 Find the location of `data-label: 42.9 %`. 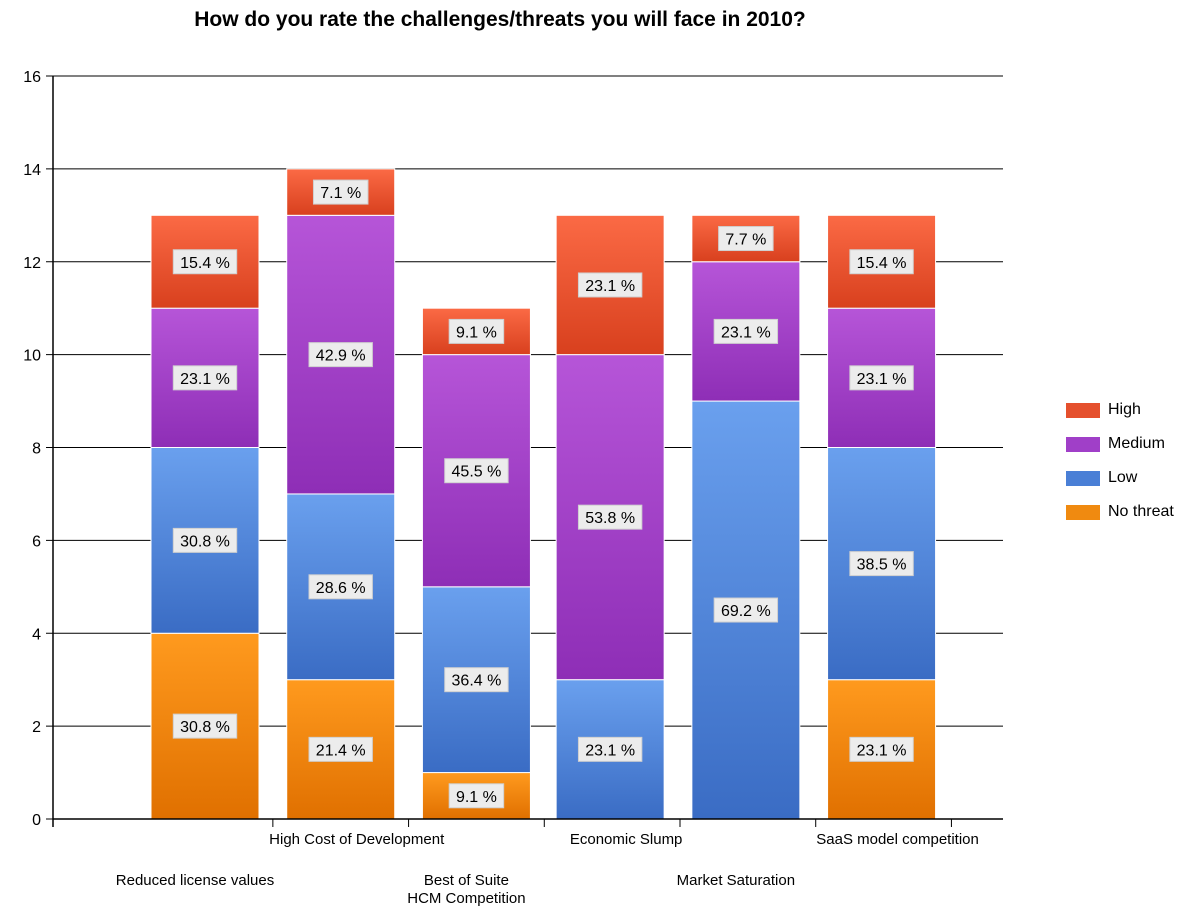

data-label: 42.9 % is located at coordinates (340, 355).